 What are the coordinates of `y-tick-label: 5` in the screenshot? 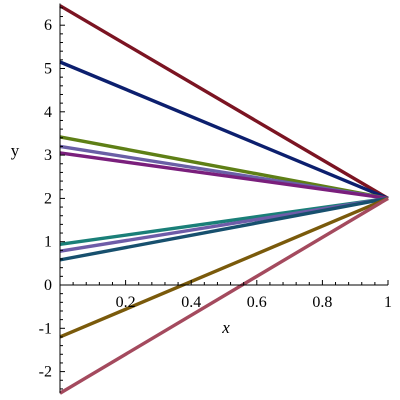 It's located at (48, 69).